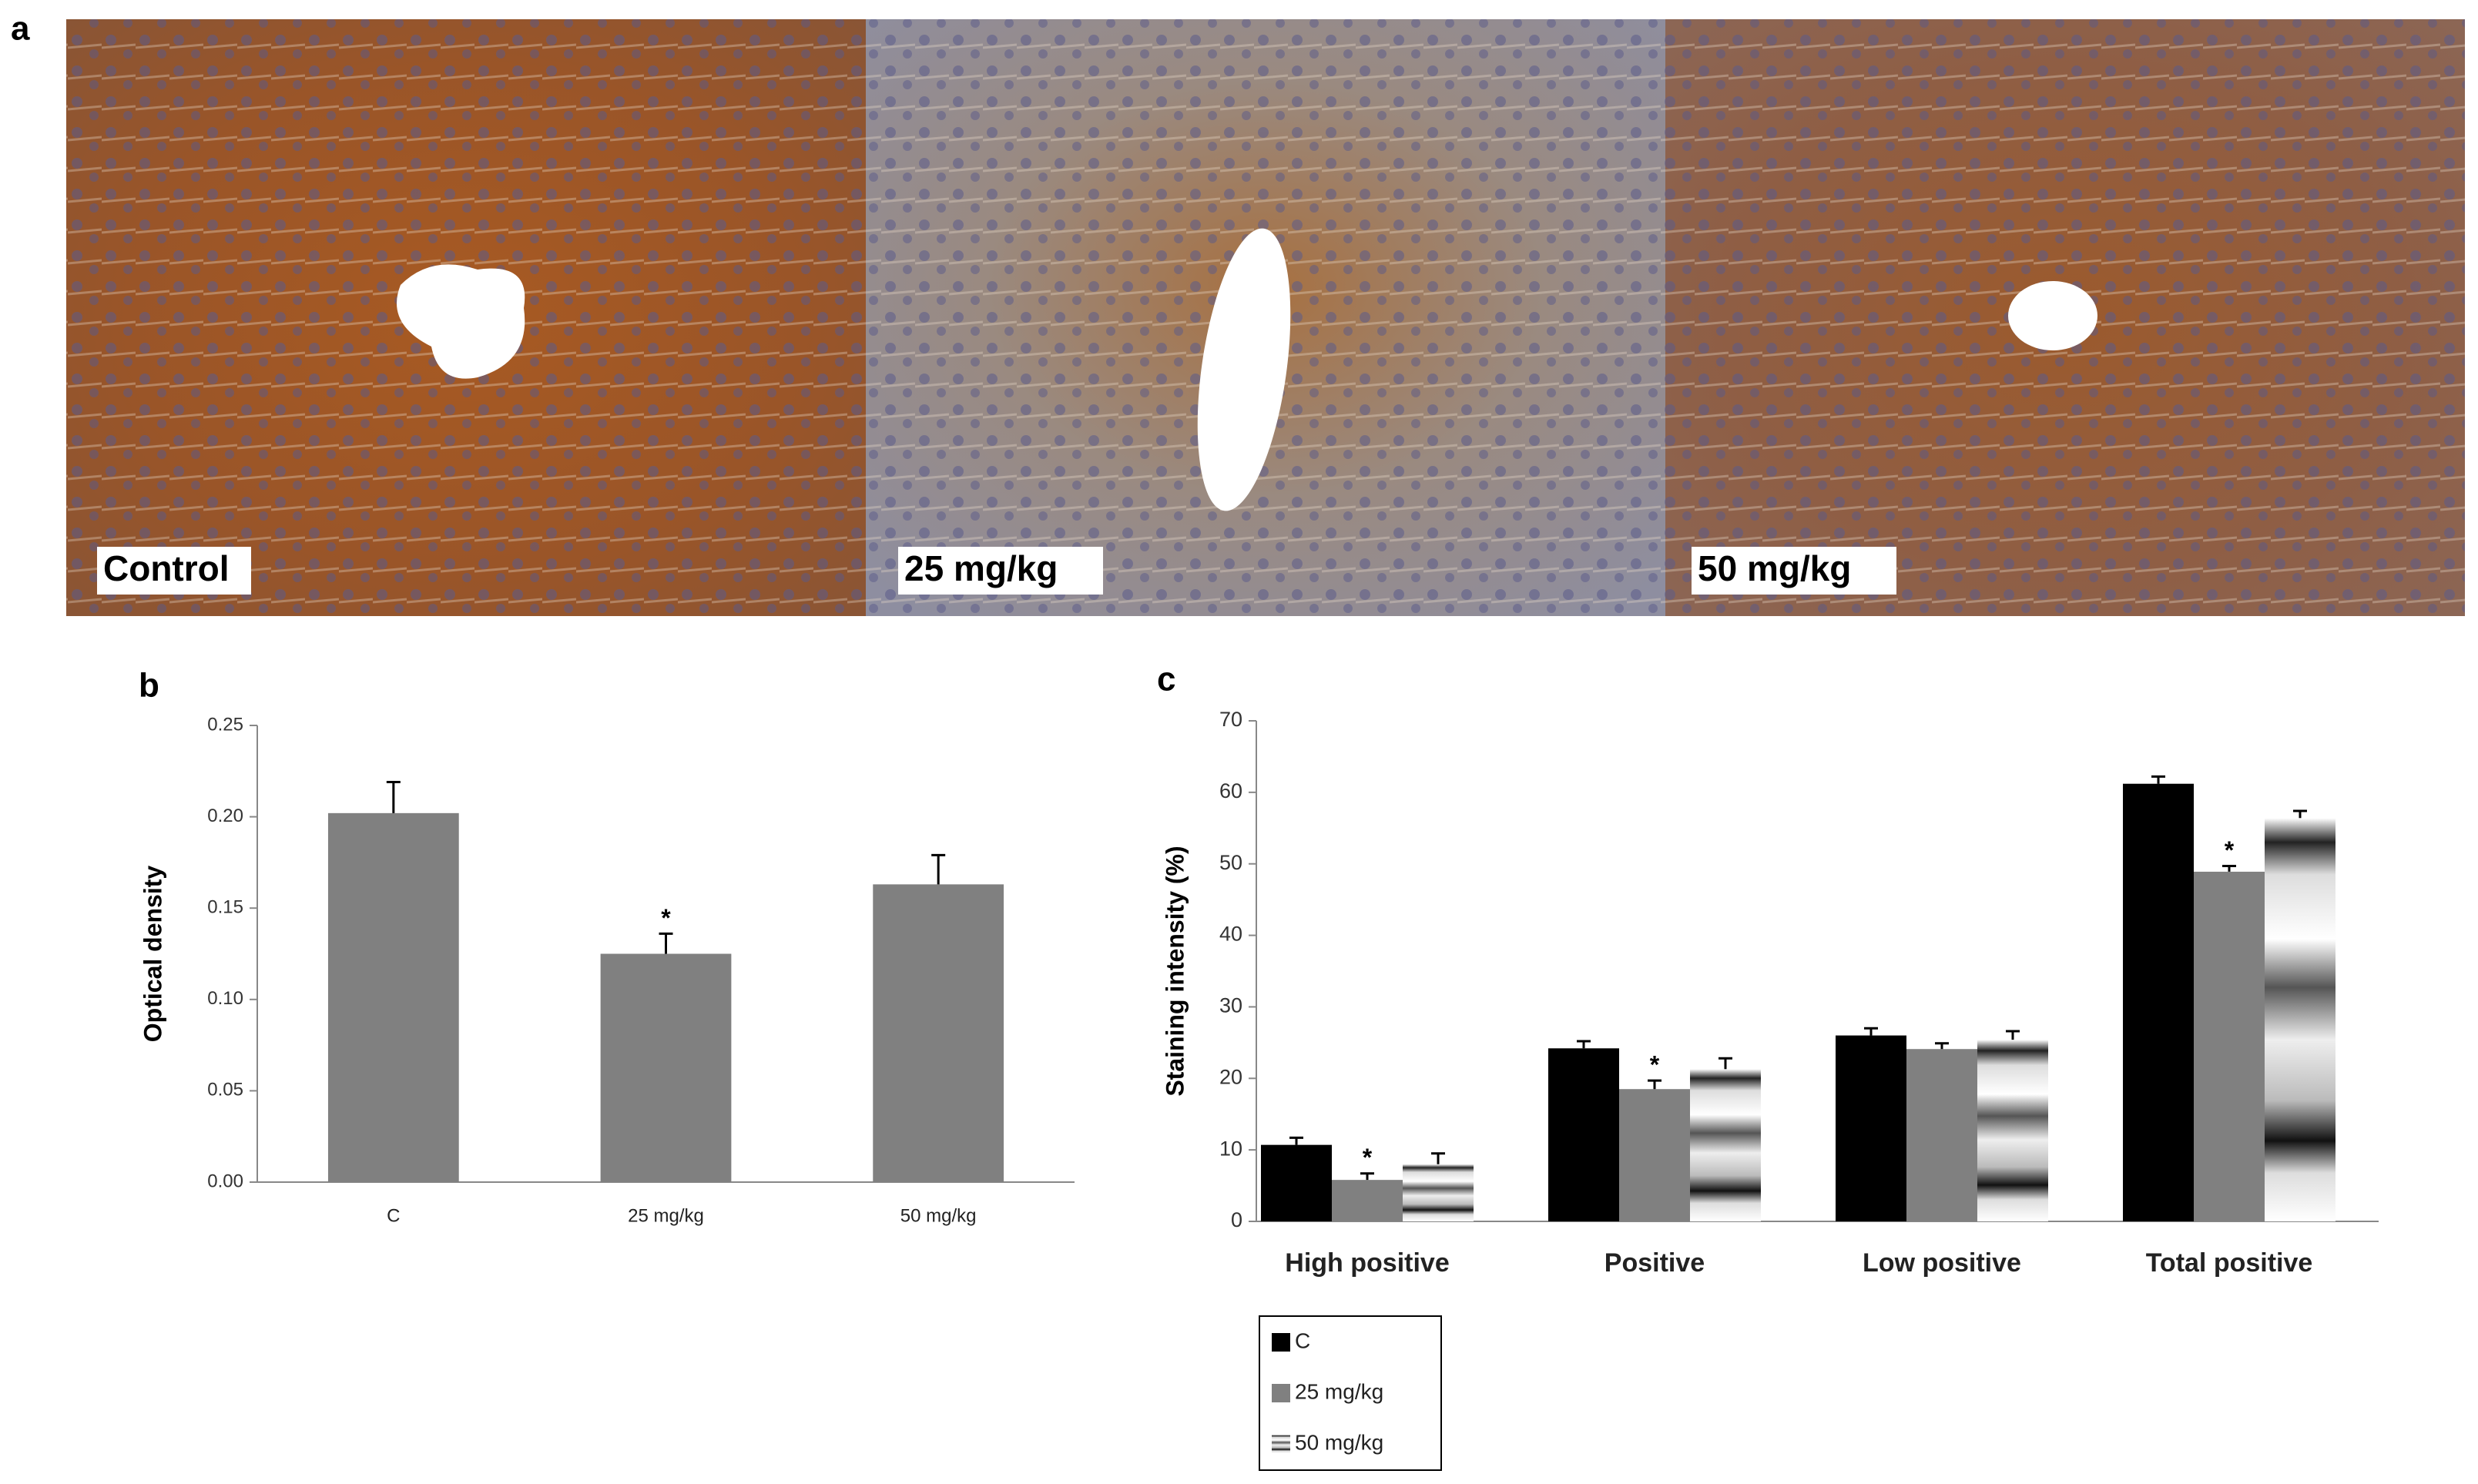 This screenshot has width=2478, height=1484. What do you see at coordinates (1230, 1005) in the screenshot?
I see `y-tick-label: 30` at bounding box center [1230, 1005].